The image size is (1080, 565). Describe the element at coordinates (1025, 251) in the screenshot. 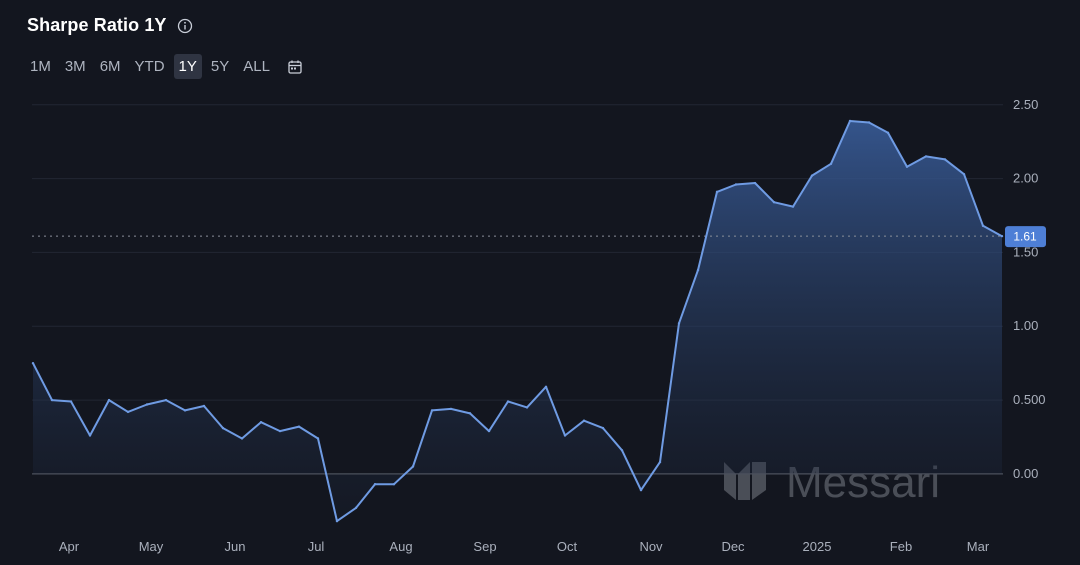

I see `y-tick-label: 1.50` at that location.